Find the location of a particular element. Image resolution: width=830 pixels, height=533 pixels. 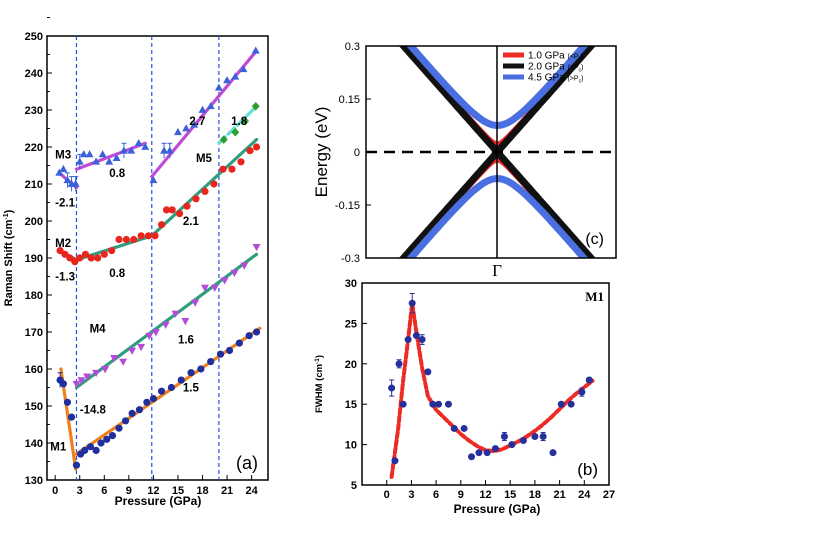

y-tick-label: 240 is located at coordinates (34, 74).